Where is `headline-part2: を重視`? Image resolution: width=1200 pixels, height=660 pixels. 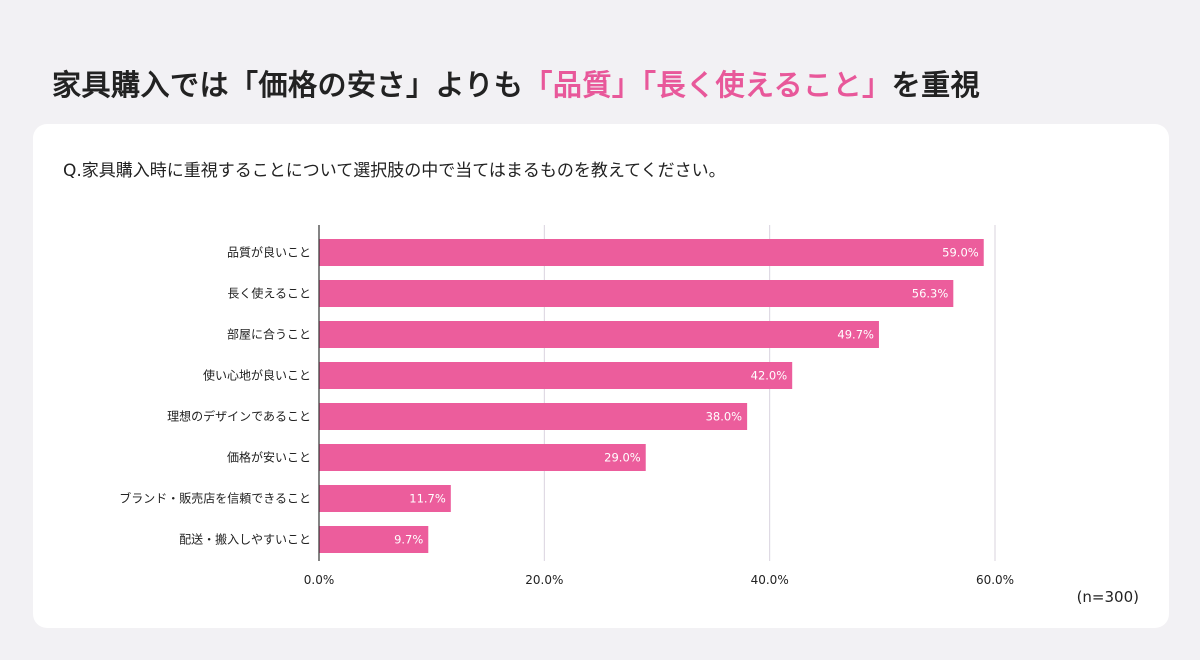
headline-part2: を重視 is located at coordinates (936, 85).